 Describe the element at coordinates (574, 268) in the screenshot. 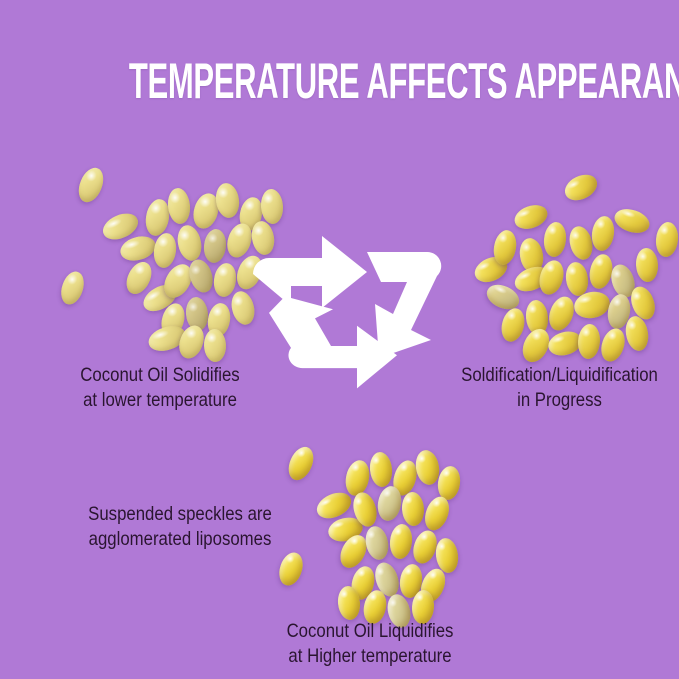

I see `capsule-cluster-in-progress` at that location.